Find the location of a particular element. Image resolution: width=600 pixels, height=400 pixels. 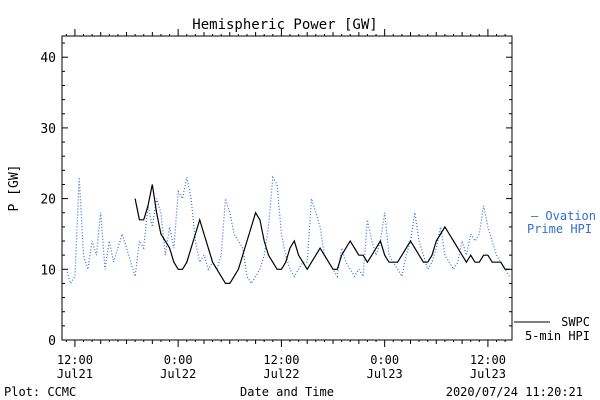

plot-source-label: Plot: CCMC is located at coordinates (40, 392).